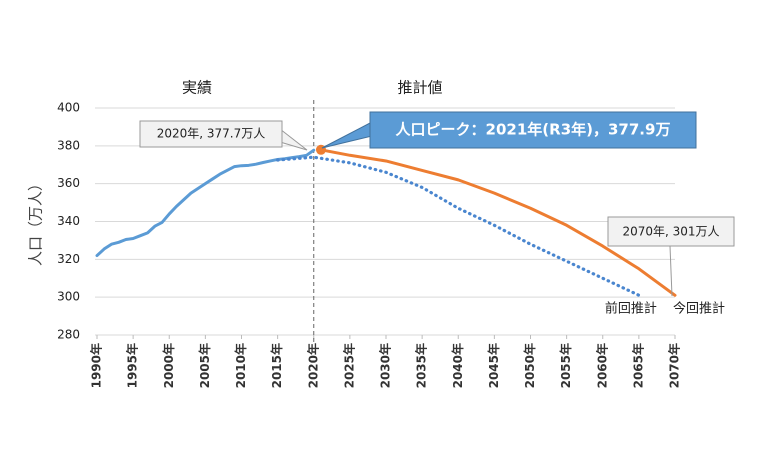 This screenshot has width=758, height=474. I want to click on x-tick-label: 1995年, so click(132, 365).